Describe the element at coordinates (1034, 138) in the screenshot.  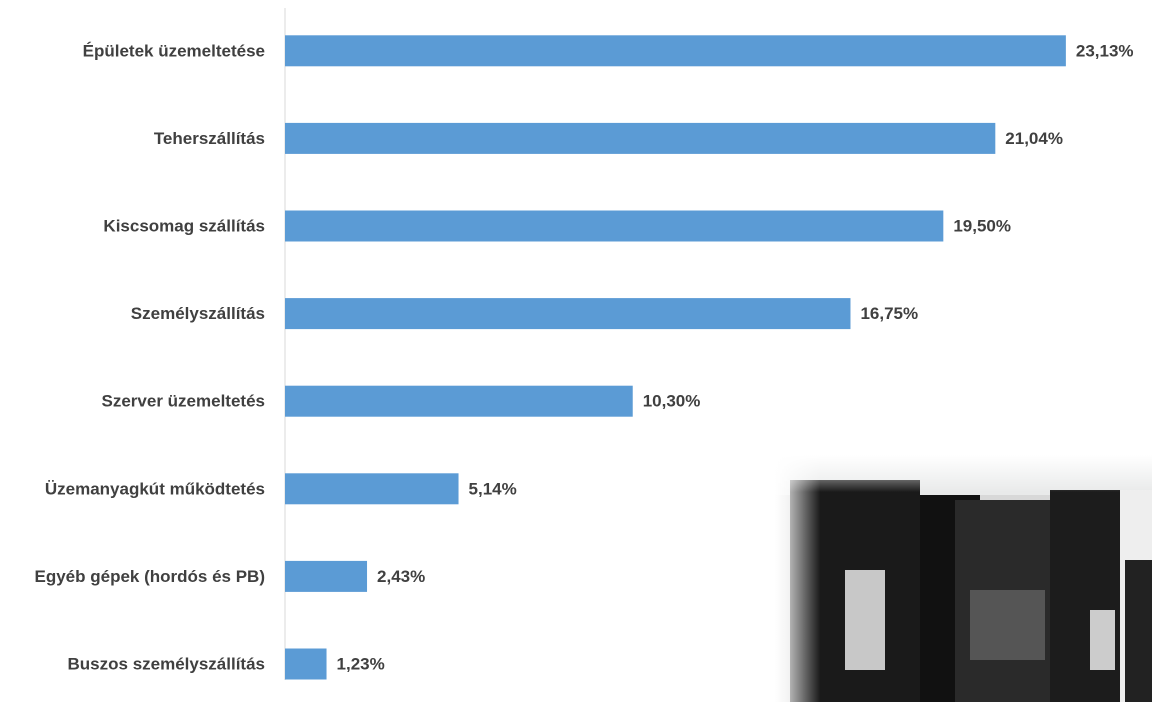
I see `value-label: 21,04%` at that location.